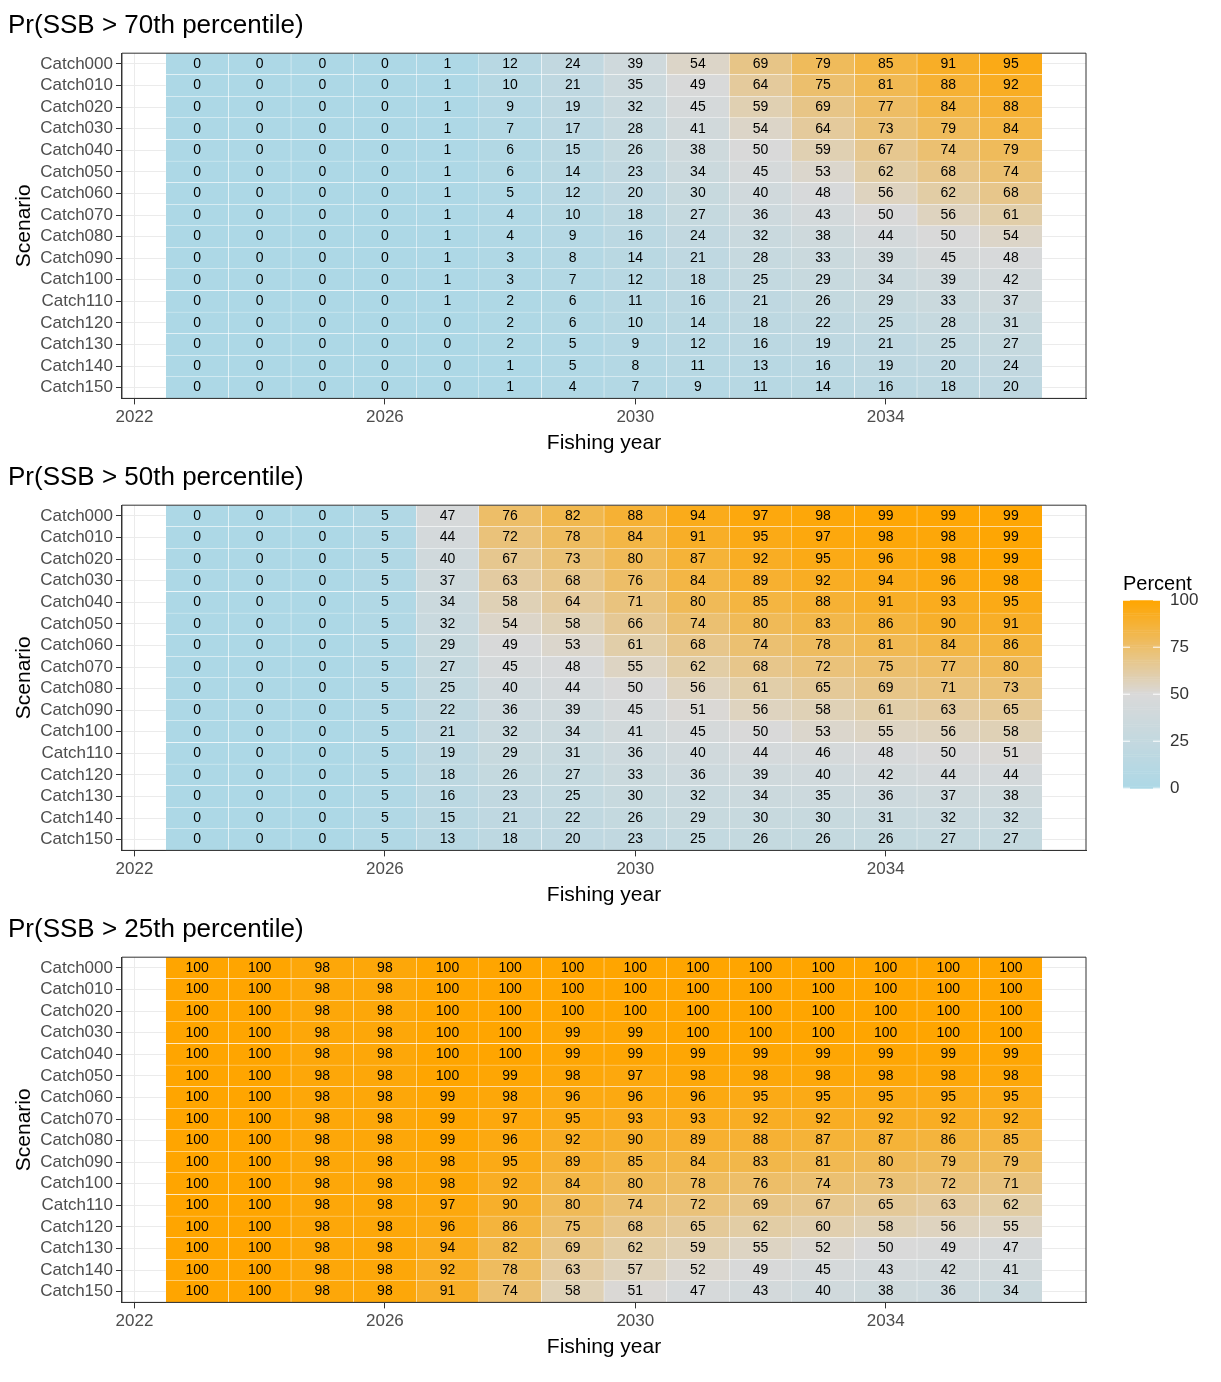  What do you see at coordinates (823, 257) in the screenshot?
I see `data-label: 33` at bounding box center [823, 257].